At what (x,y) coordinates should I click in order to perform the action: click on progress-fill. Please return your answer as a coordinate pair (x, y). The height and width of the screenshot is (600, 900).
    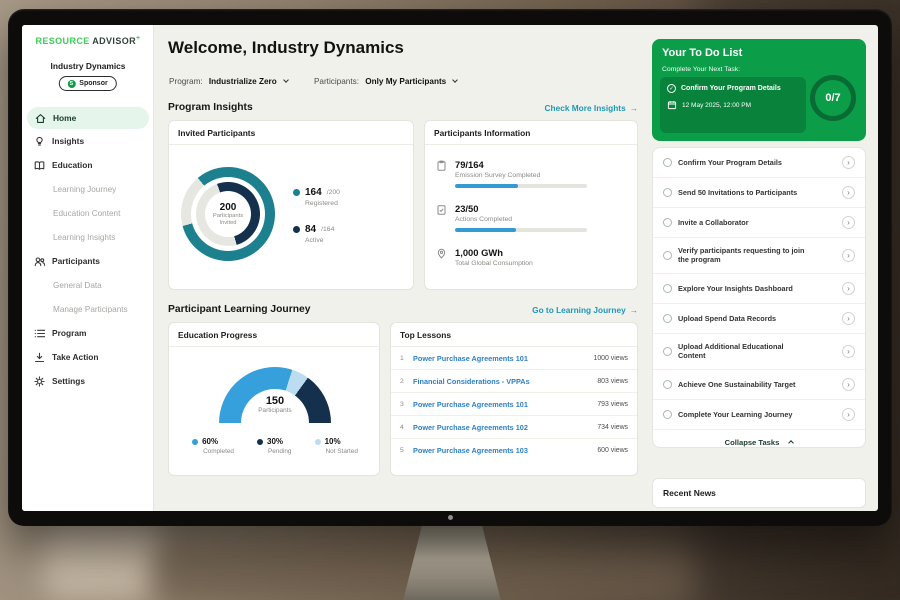
    Looking at the image, I should click on (487, 186).